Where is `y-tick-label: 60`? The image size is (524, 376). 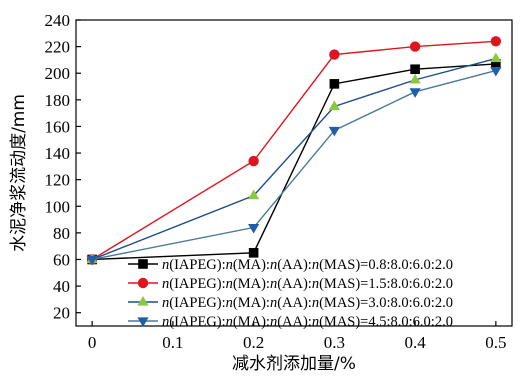
y-tick-label: 60 is located at coordinates (61, 259).